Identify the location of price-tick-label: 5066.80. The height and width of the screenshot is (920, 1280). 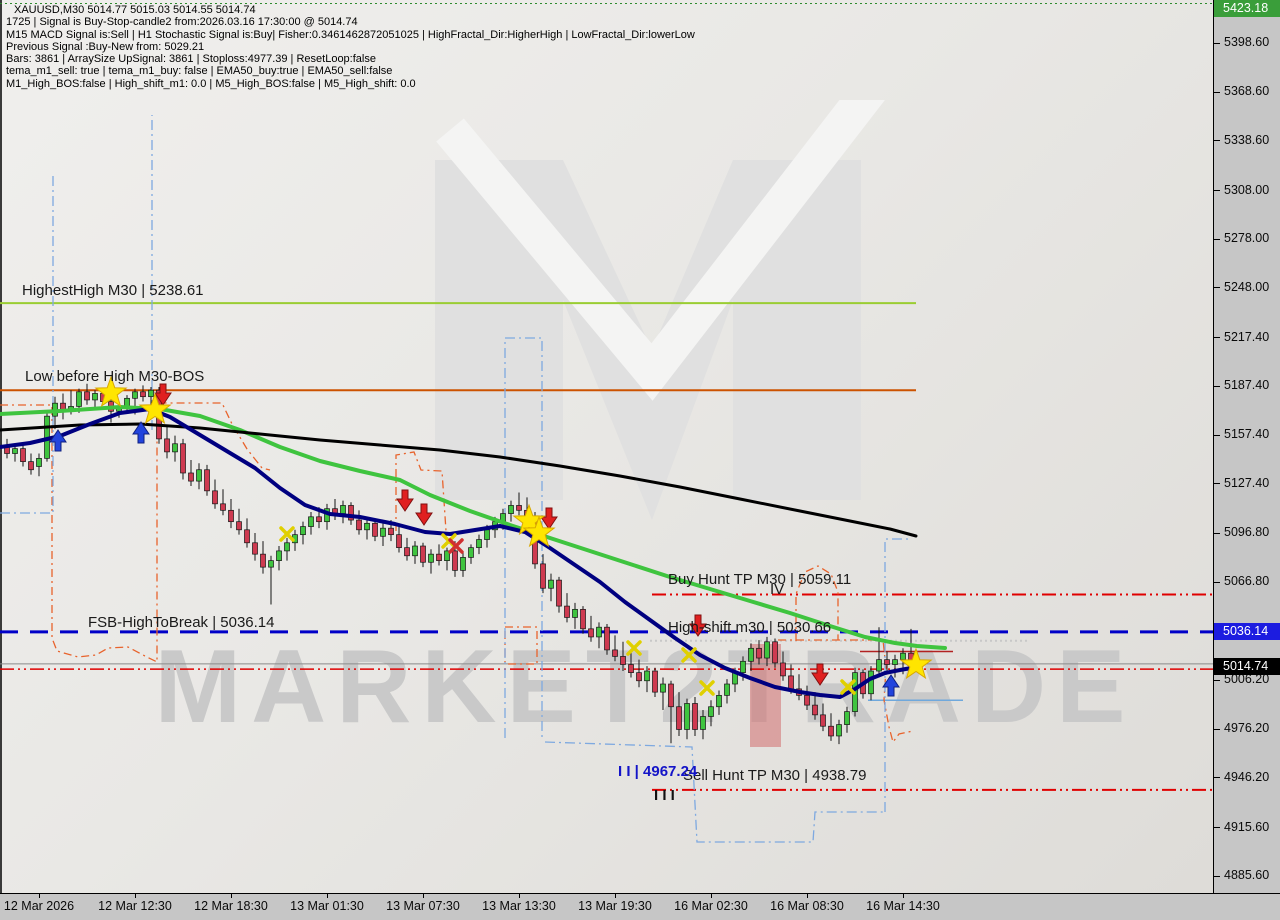
(1247, 581).